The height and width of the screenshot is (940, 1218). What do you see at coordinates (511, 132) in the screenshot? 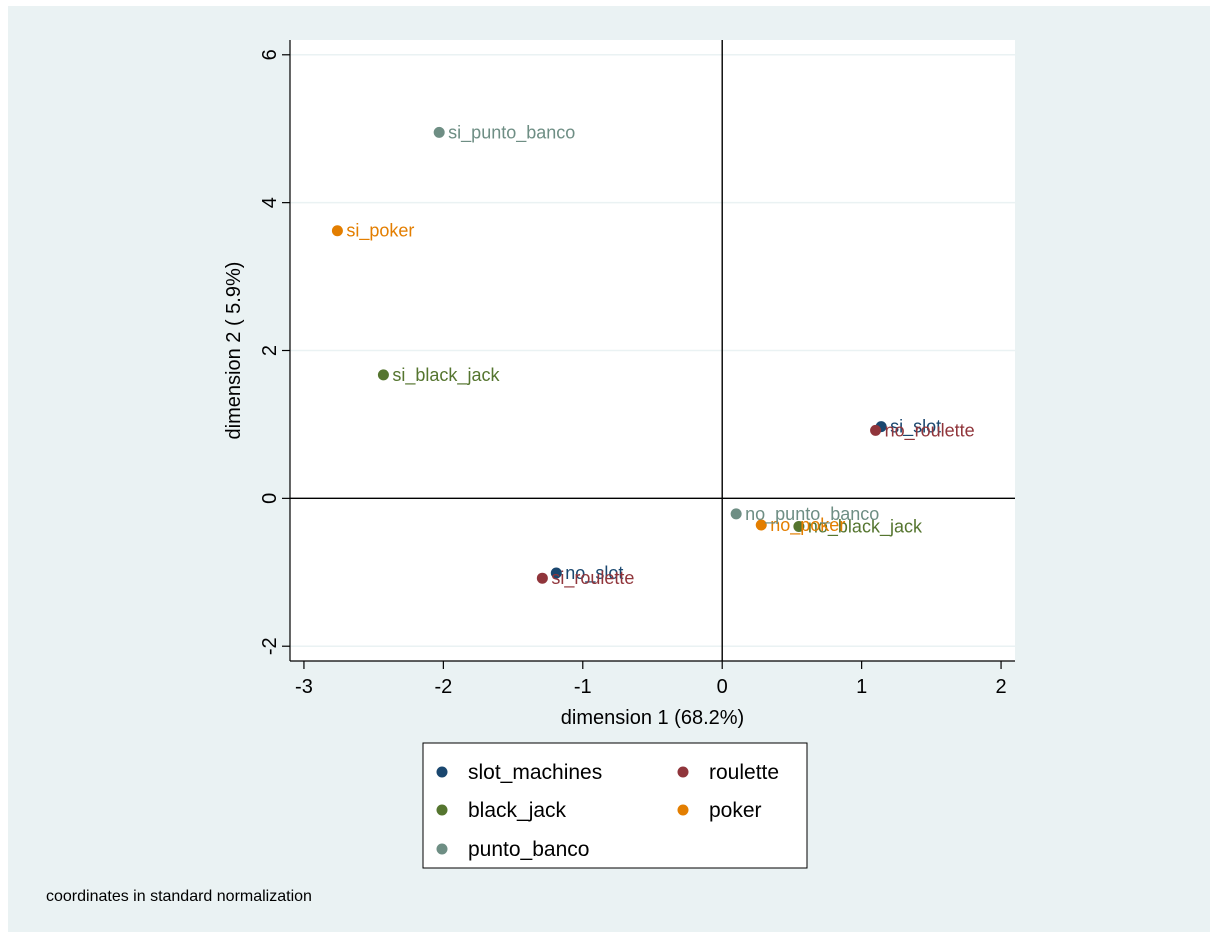
I see `point-label-si-punto-banco: si_punto_banco` at bounding box center [511, 132].